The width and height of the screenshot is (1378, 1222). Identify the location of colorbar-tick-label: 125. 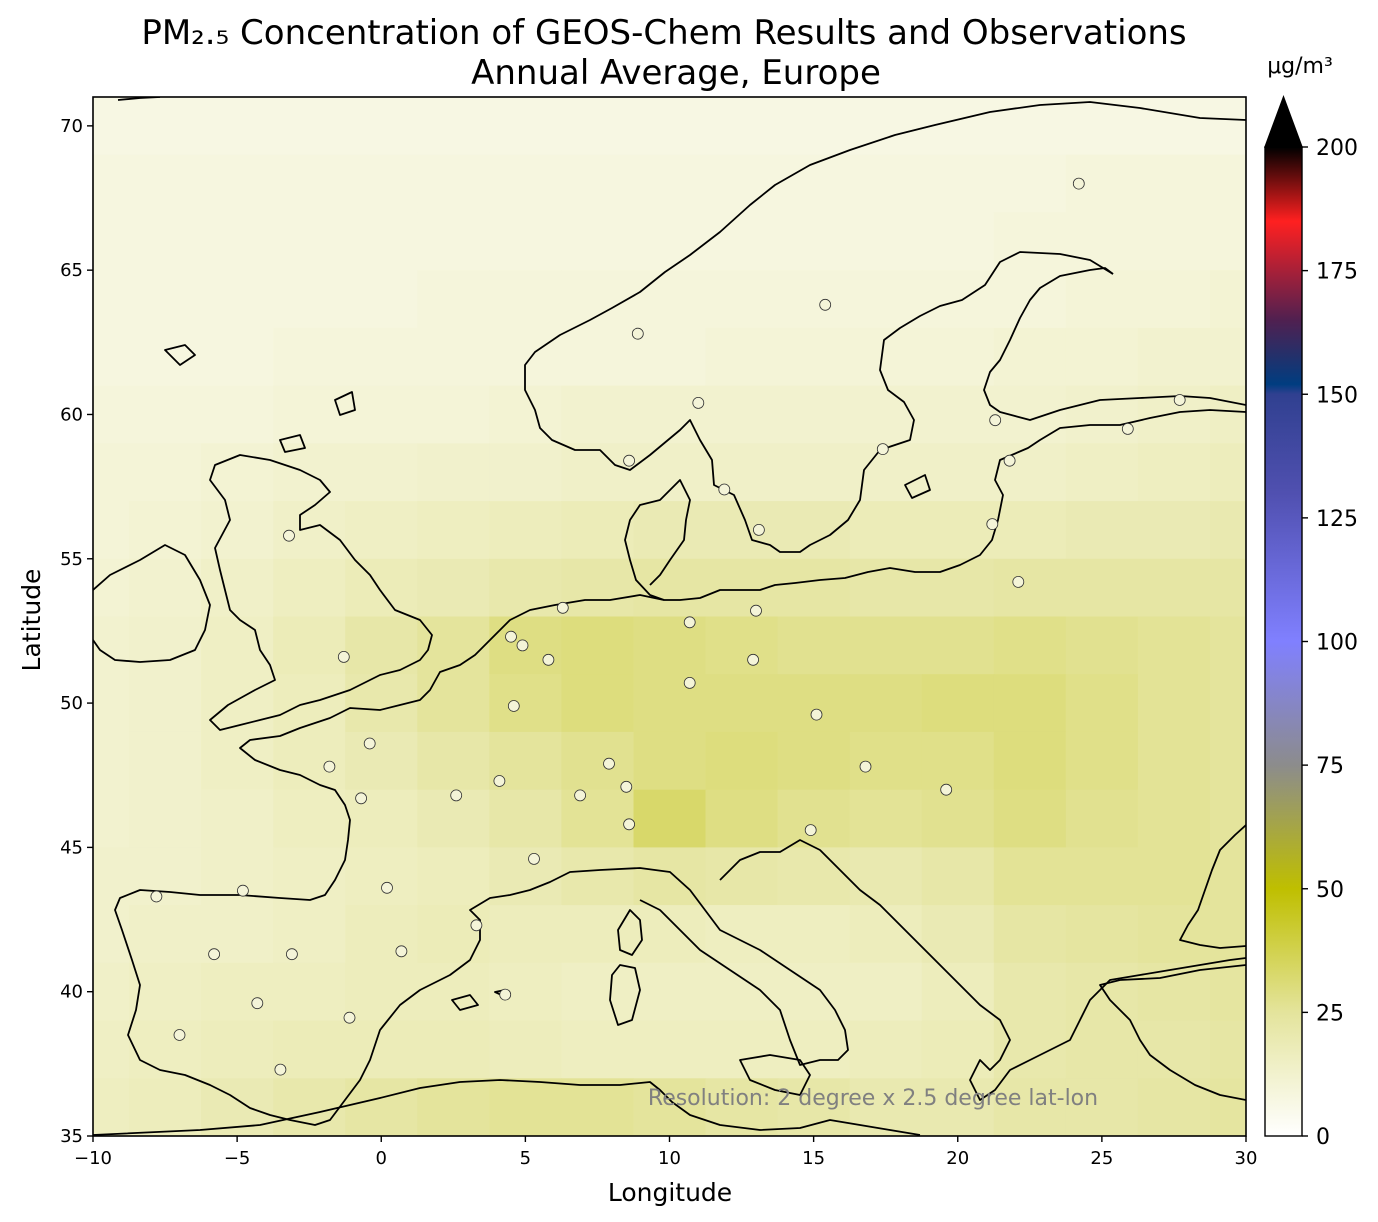
(1337, 519).